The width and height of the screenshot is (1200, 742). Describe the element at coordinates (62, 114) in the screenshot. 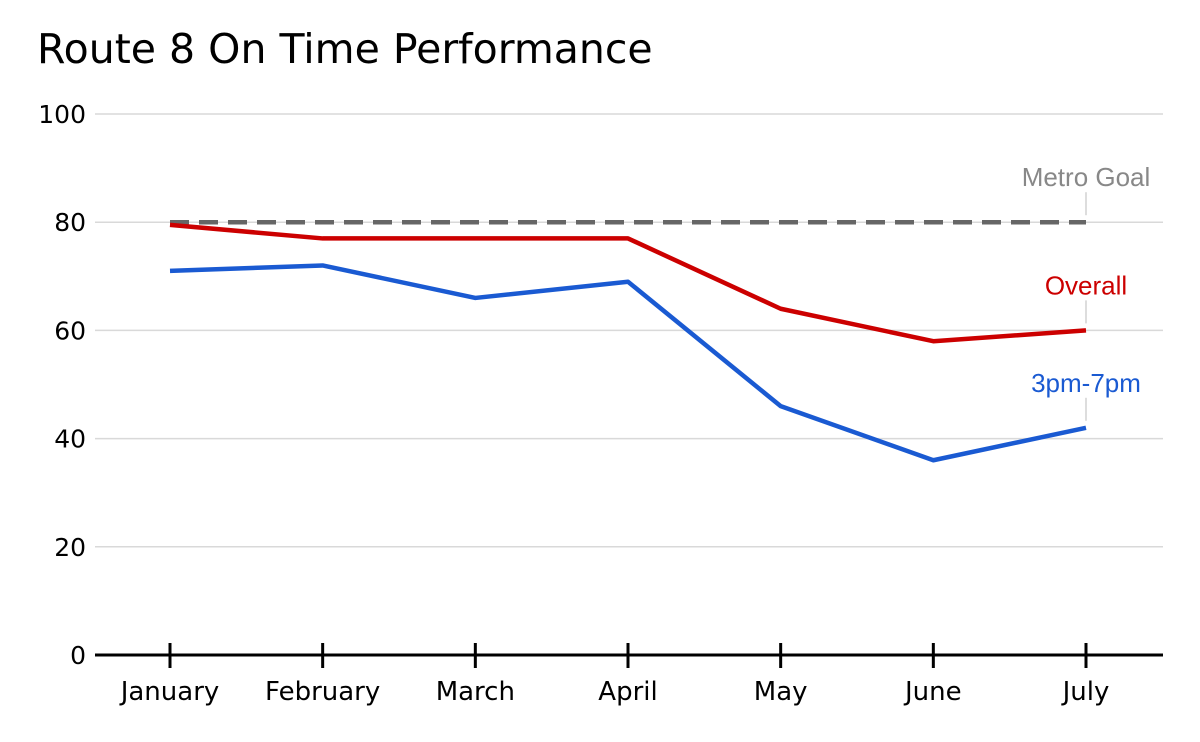

I see `y-axis-tick-label: 100` at that location.